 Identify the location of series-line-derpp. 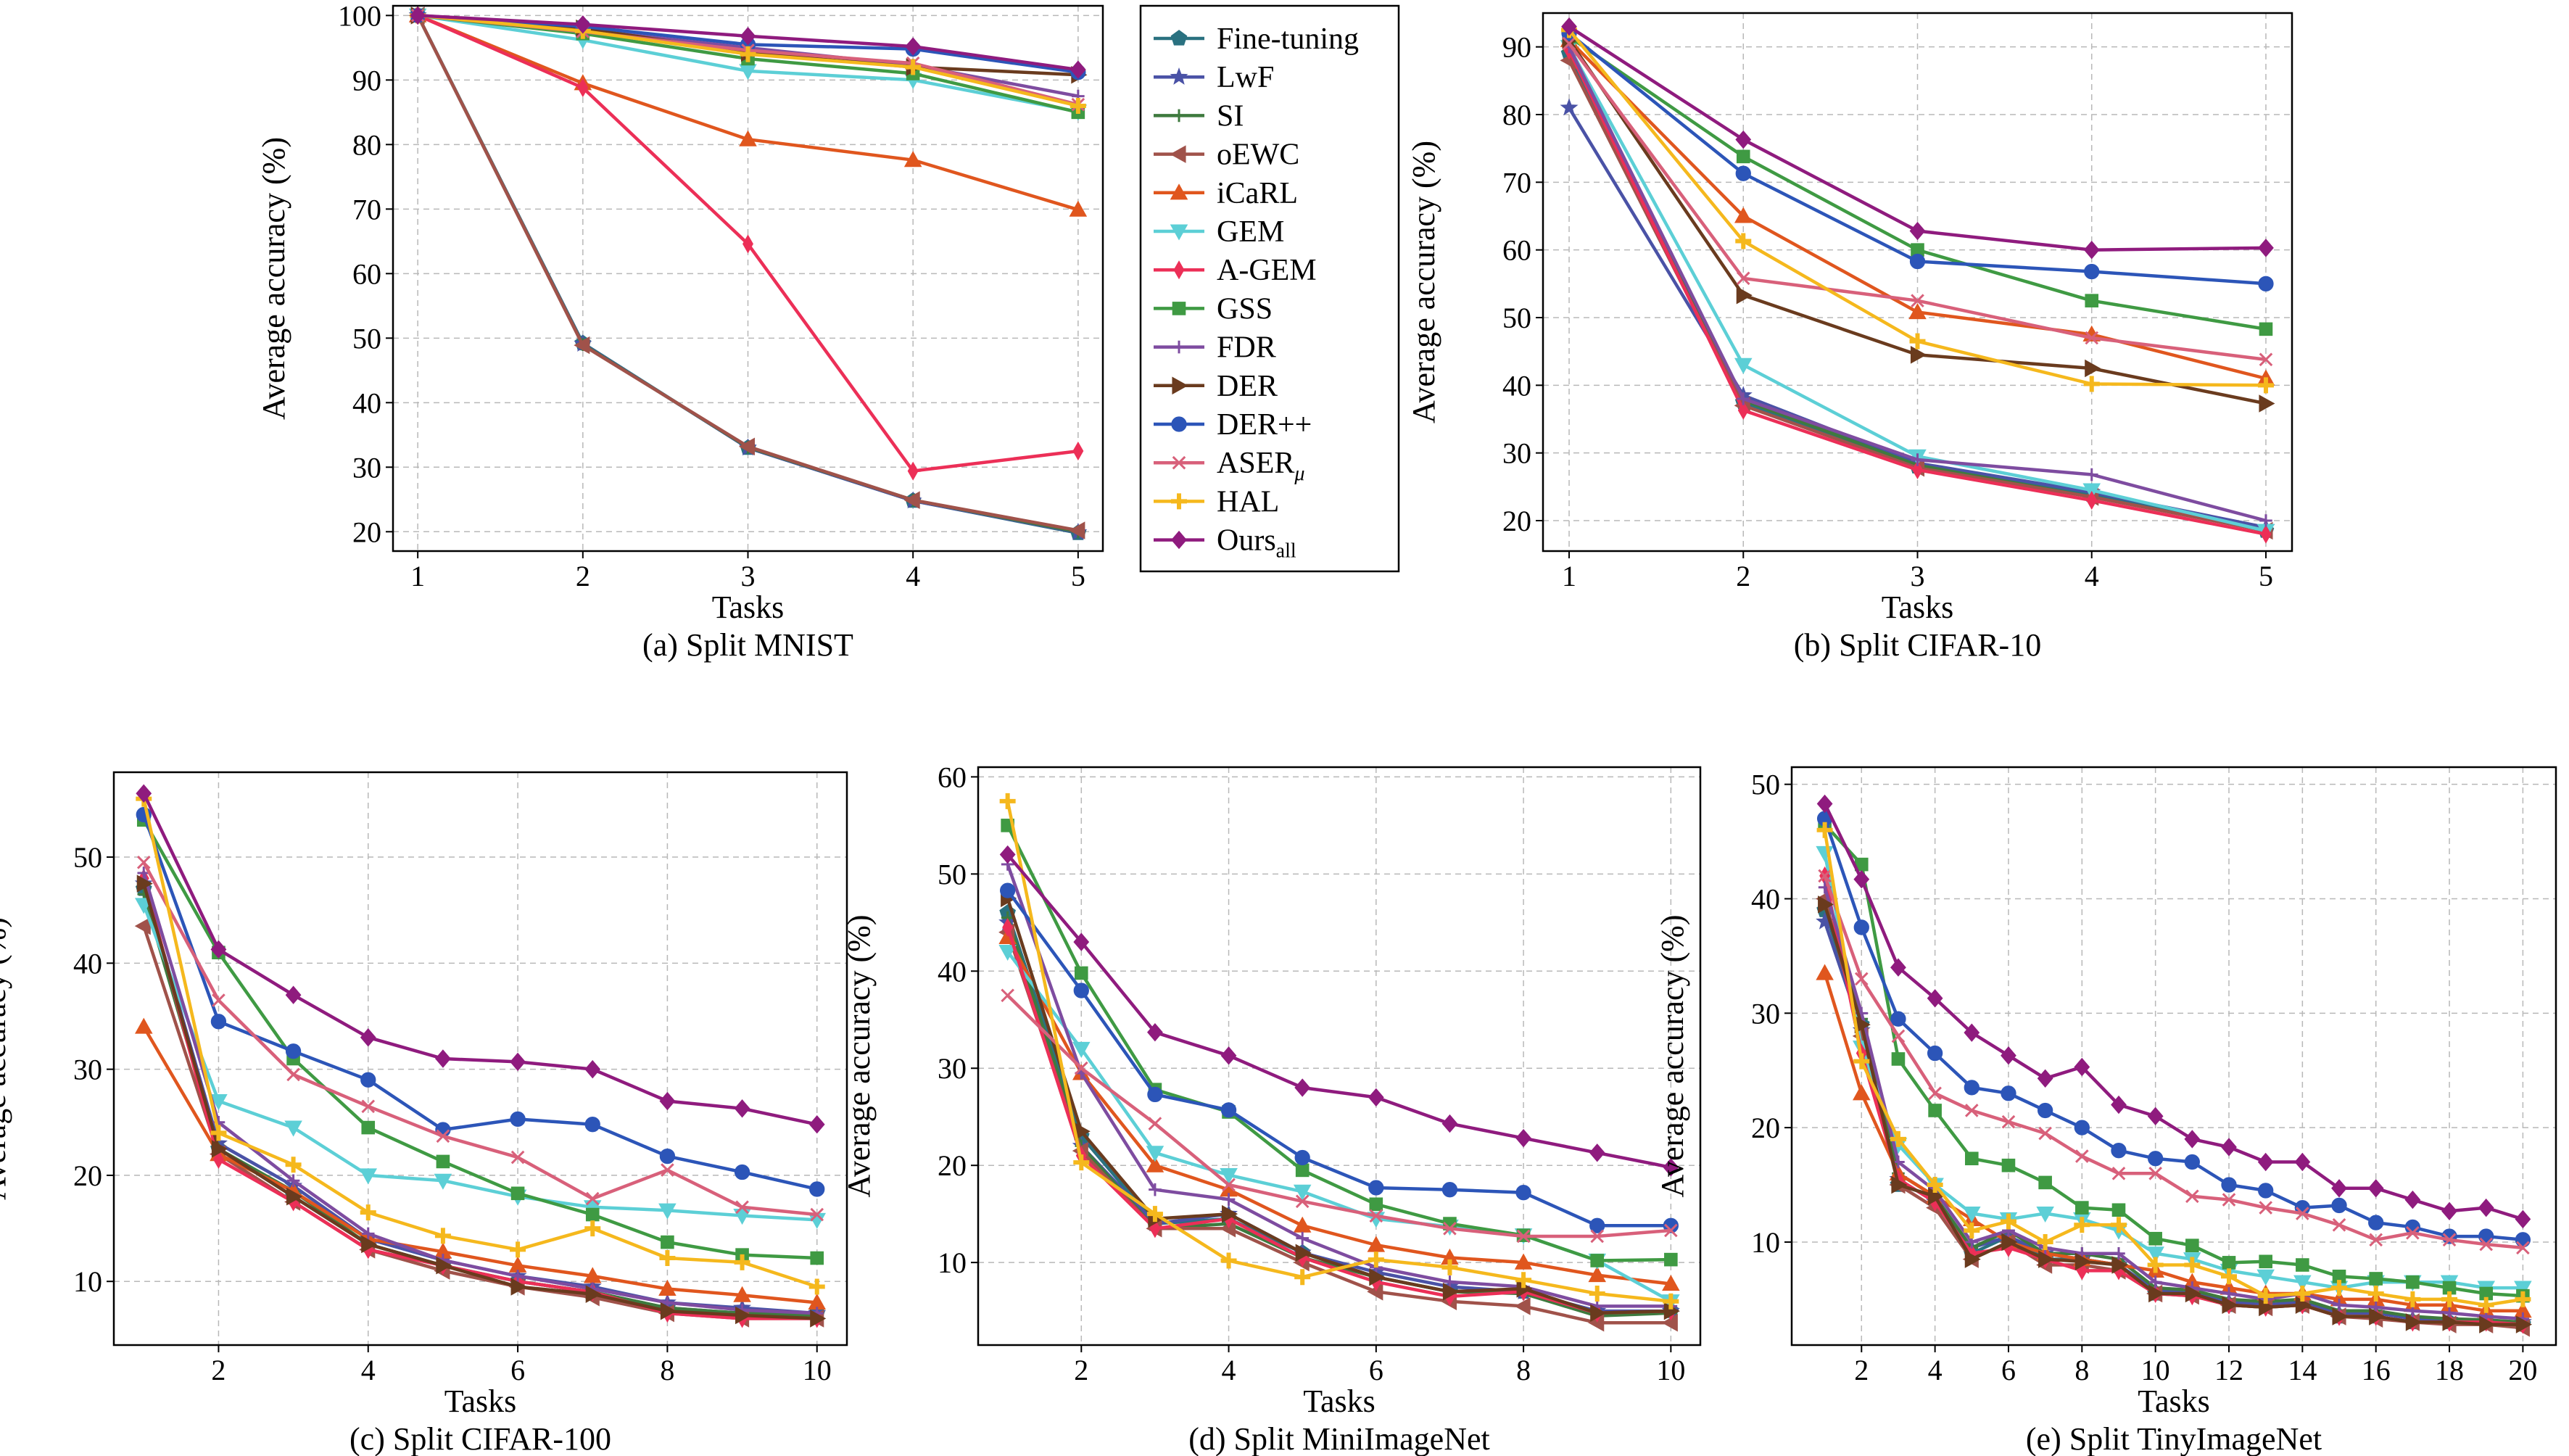
(1338, 1058).